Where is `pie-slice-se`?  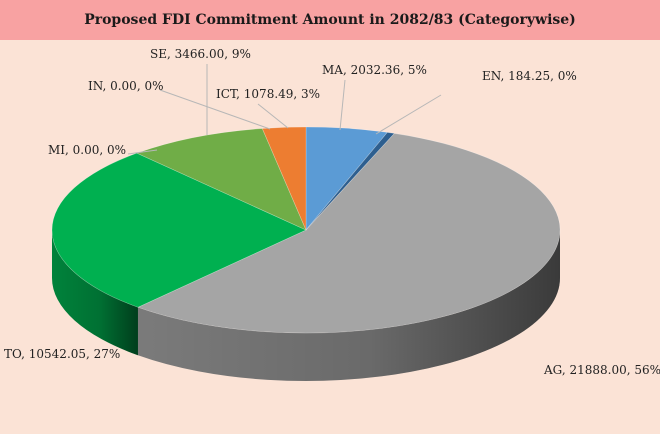
pie-slice-se is located at coordinates (221, 179).